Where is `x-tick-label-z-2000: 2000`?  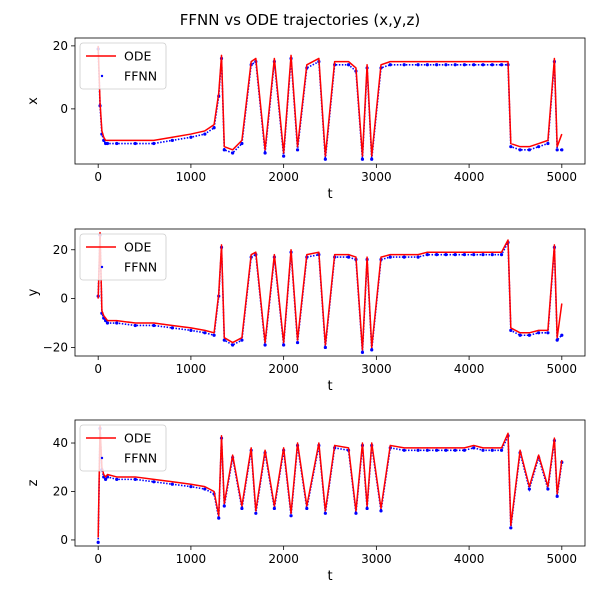
x-tick-label-z-2000: 2000 is located at coordinates (283, 559).